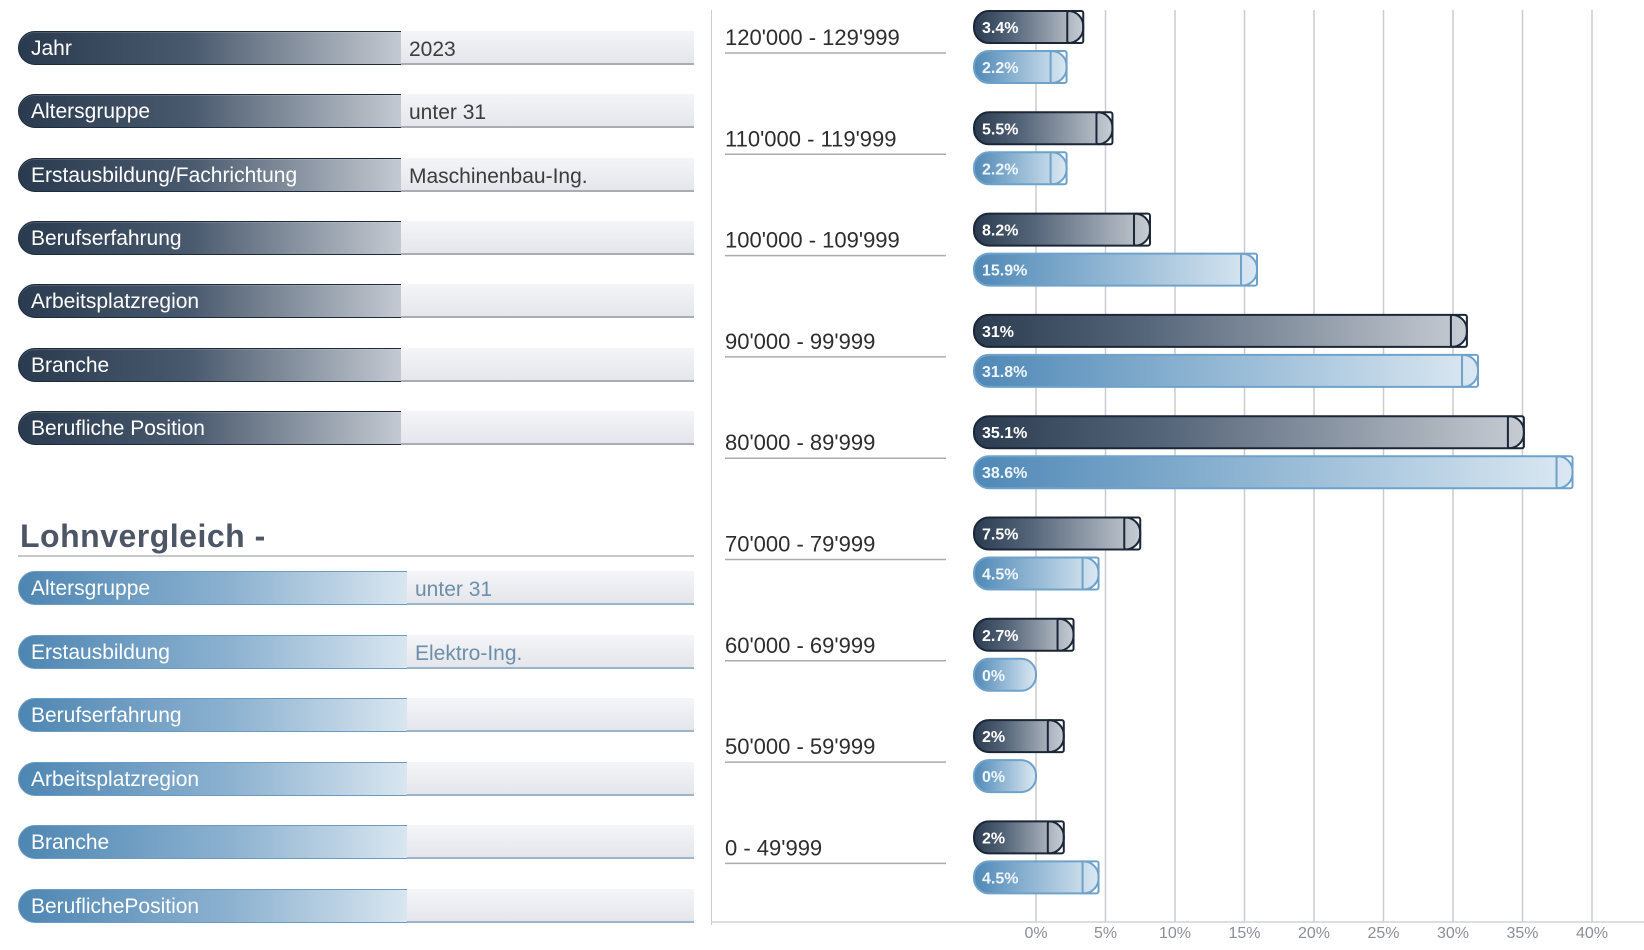 This screenshot has width=1644, height=950. I want to click on bar-value-label: 2.7%, so click(1000, 636).